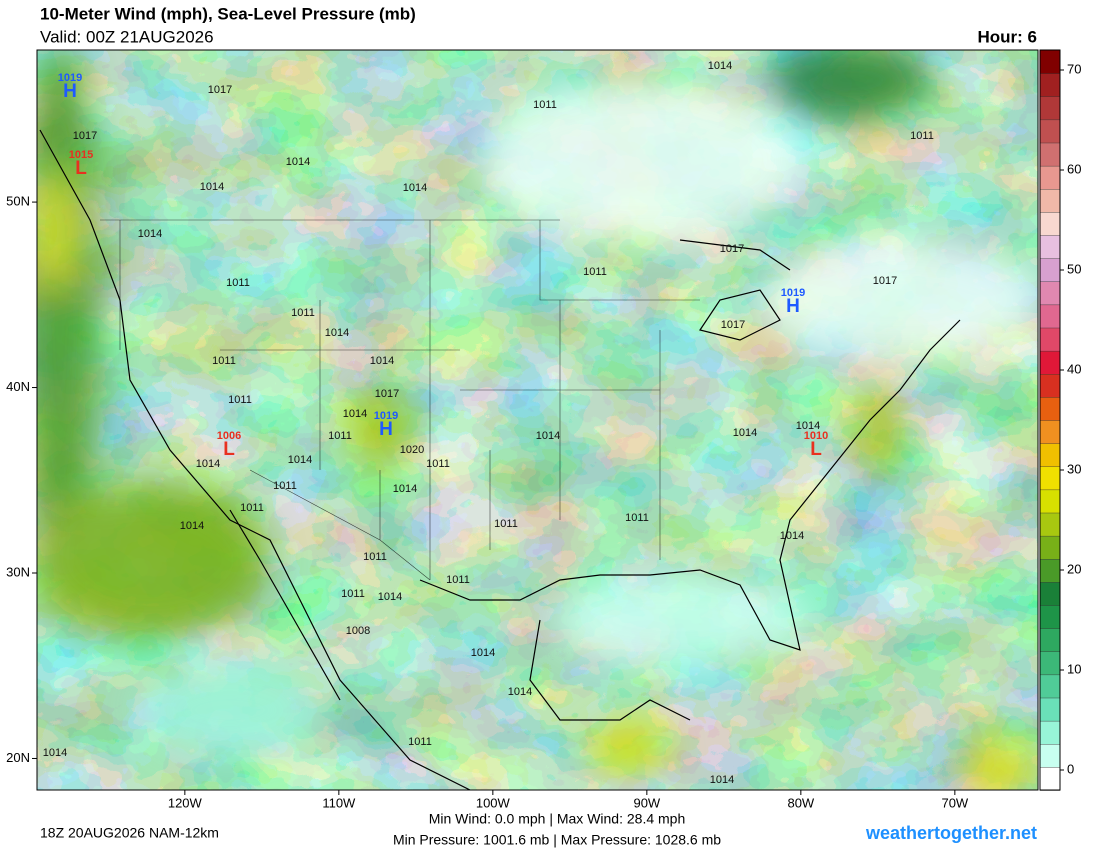 The height and width of the screenshot is (855, 1100). Describe the element at coordinates (18, 571) in the screenshot. I see `lat-tick-label: 30N` at that location.